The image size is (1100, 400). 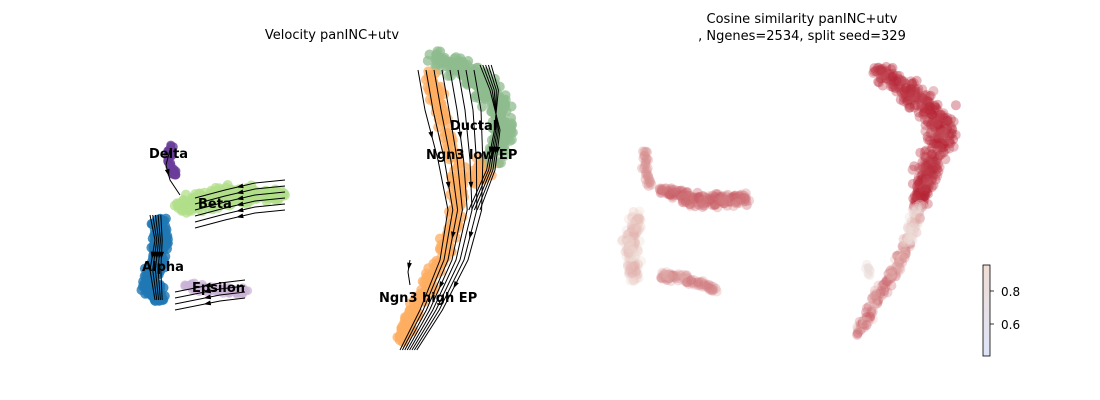 What do you see at coordinates (1001, 310) in the screenshot?
I see `colorbar: 0.8 0.6` at bounding box center [1001, 310].